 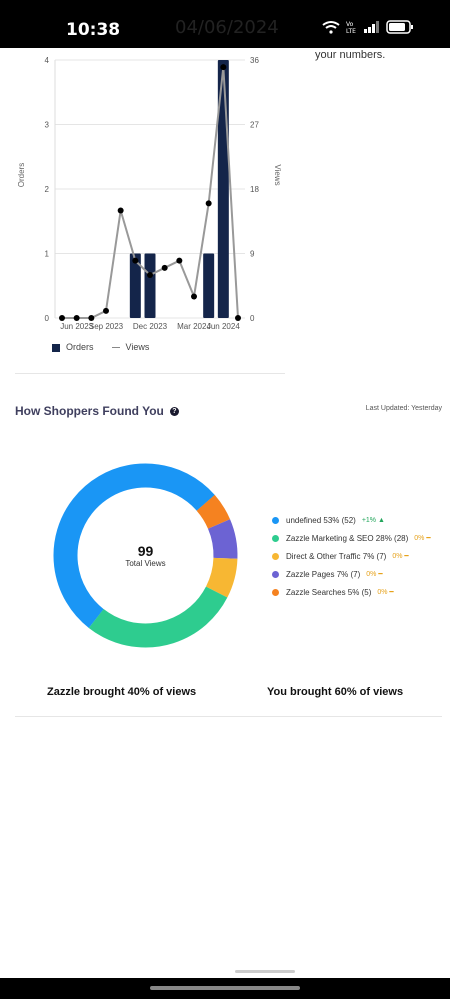 I want to click on volte-icon: Vo LTE, so click(x=351, y=27).